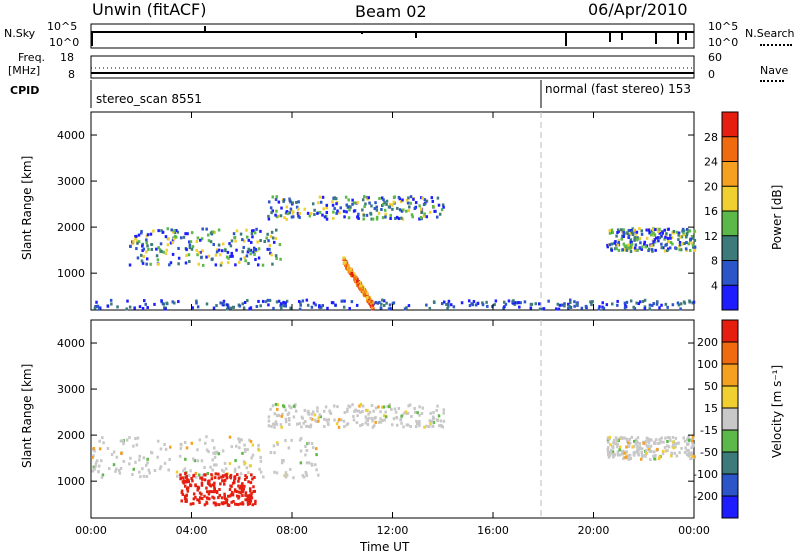  Describe the element at coordinates (694, 530) in the screenshot. I see `x-tick-label: 00:00` at that location.